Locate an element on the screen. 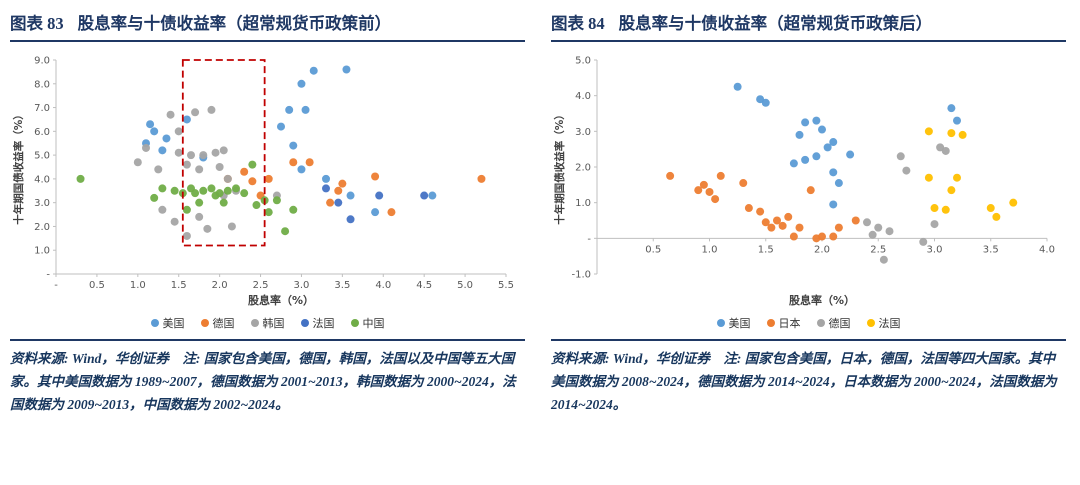 The width and height of the screenshot is (1080, 485). legend-item: 法国 is located at coordinates (883, 323).